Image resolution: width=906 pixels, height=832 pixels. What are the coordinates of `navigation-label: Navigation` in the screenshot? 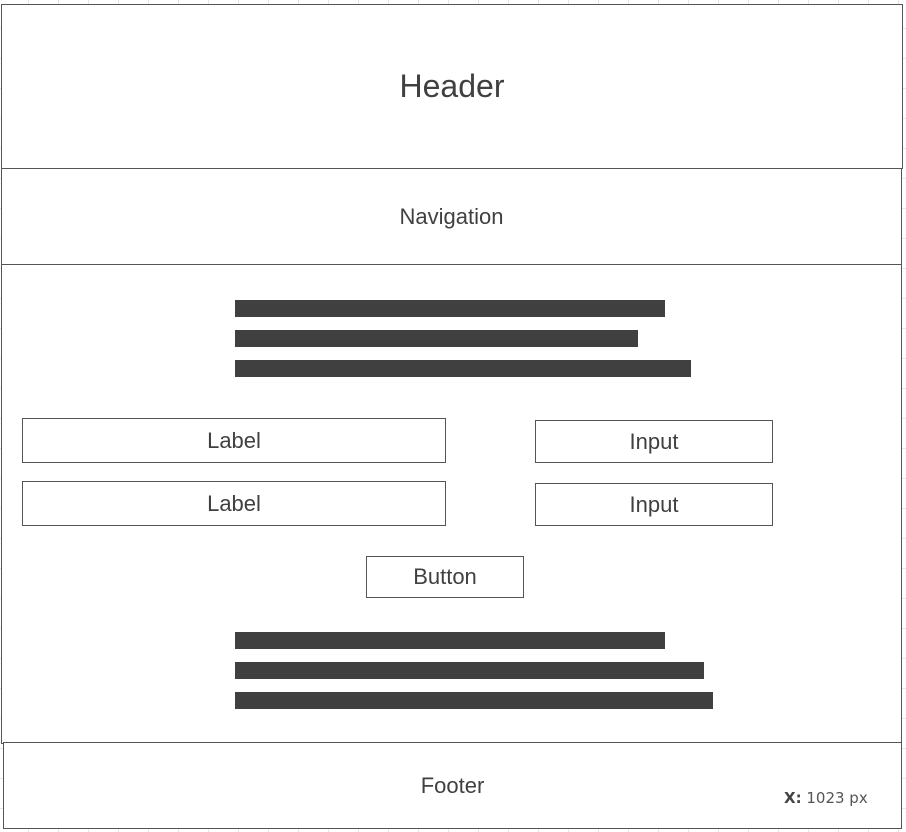 It's located at (451, 216).